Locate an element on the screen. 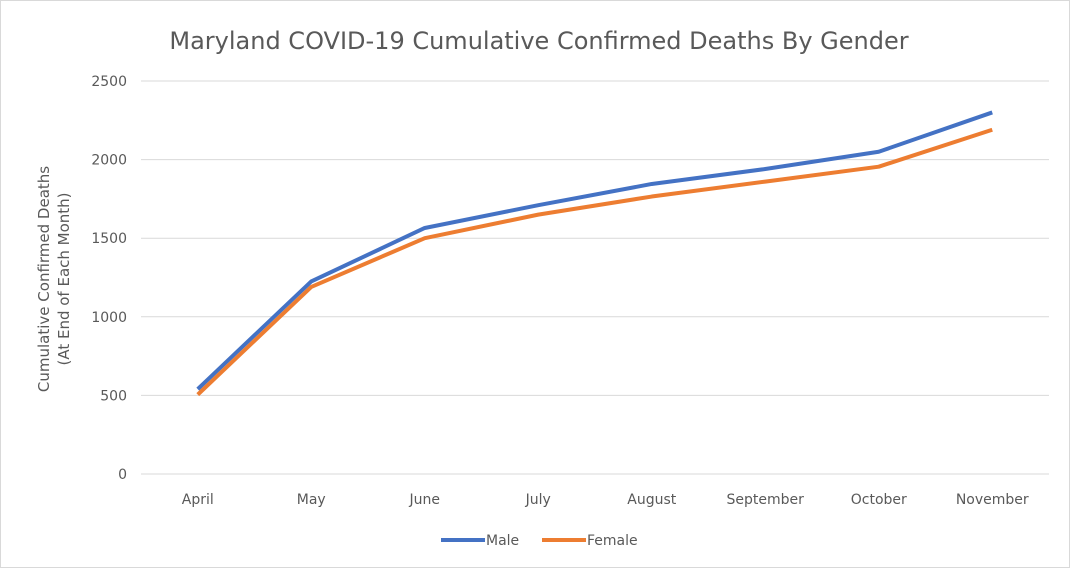  y-tick-label: 2000 is located at coordinates (109, 161).